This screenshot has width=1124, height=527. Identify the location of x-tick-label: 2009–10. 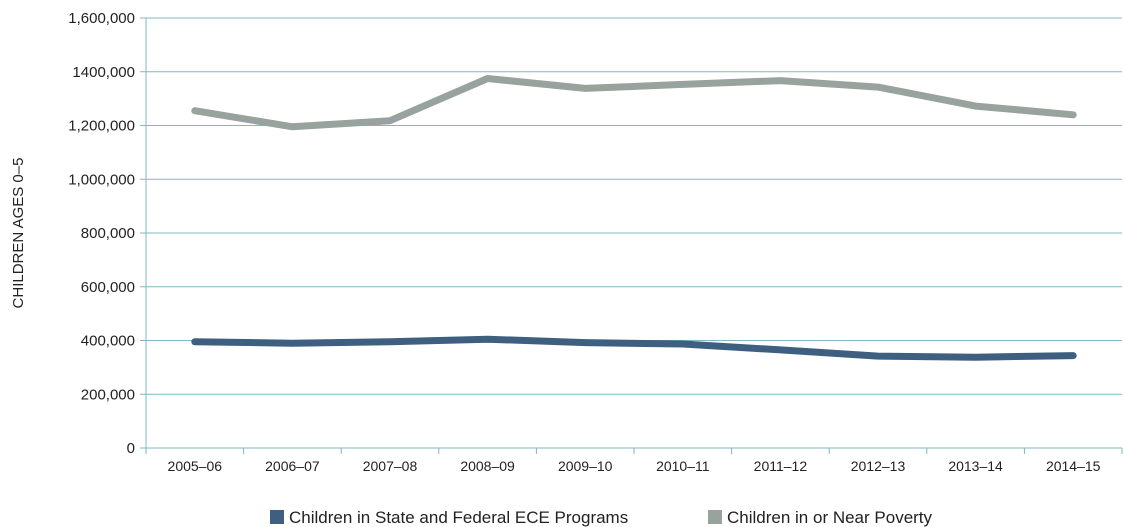
(585, 466).